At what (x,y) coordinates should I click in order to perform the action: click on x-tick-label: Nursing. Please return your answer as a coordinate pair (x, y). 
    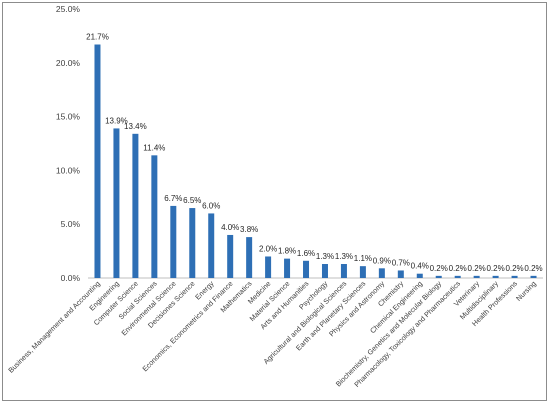
    Looking at the image, I should click on (526, 291).